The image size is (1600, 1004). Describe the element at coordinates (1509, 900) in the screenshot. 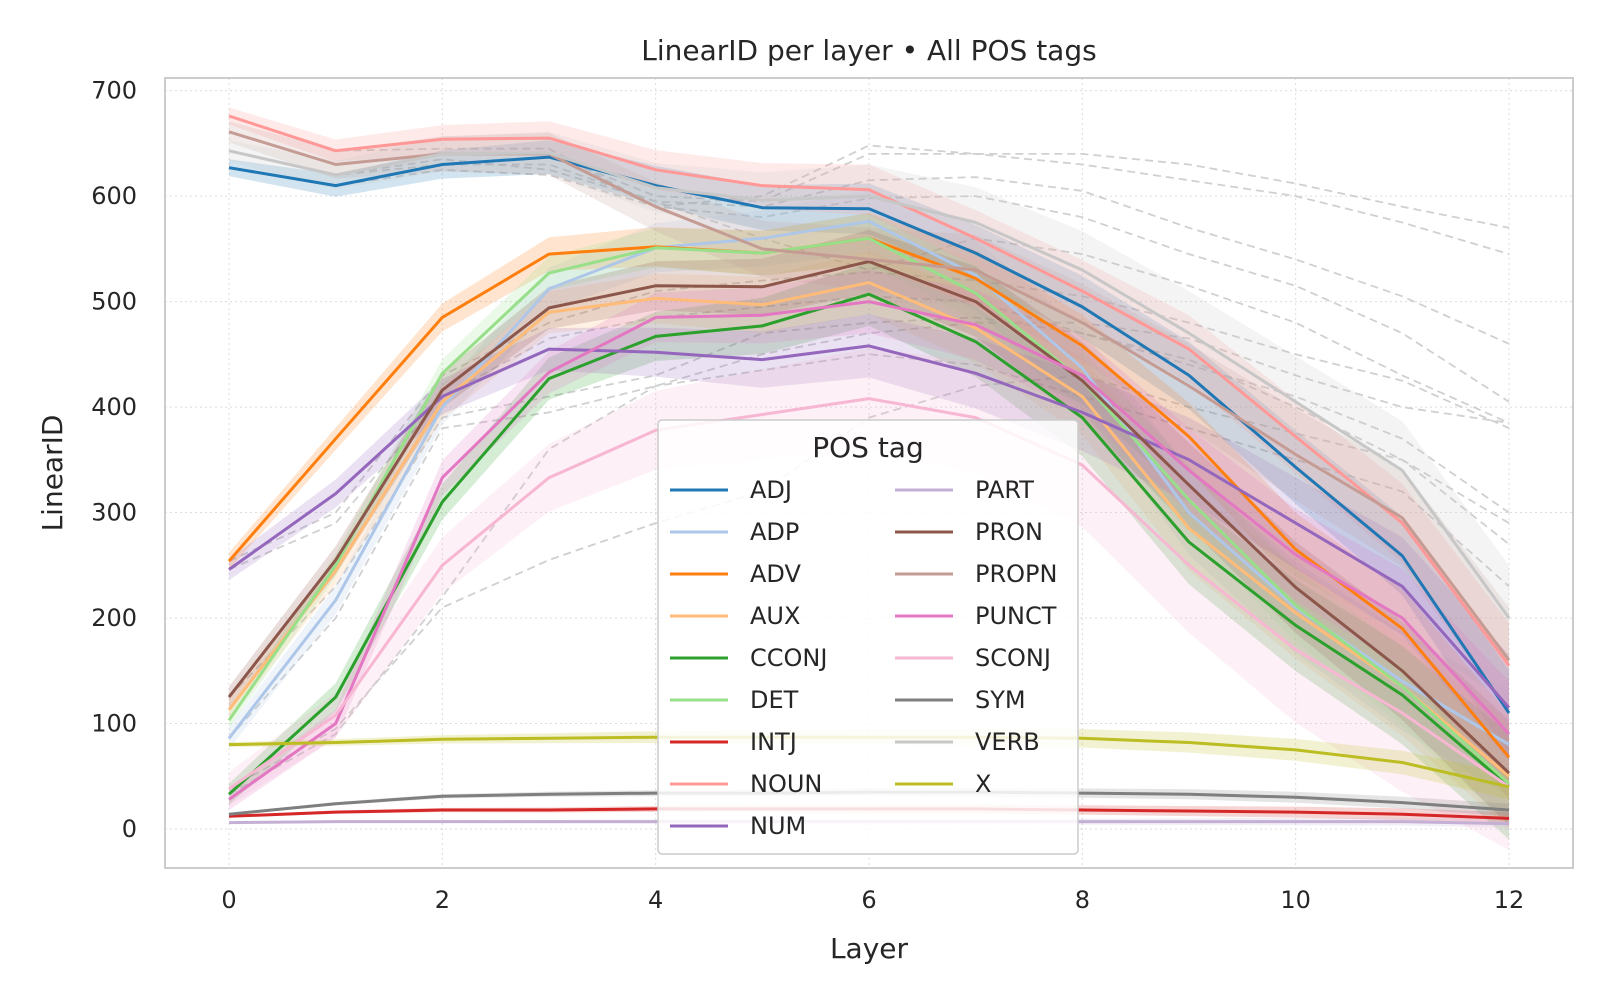

I see `x-tick-label: 12` at that location.